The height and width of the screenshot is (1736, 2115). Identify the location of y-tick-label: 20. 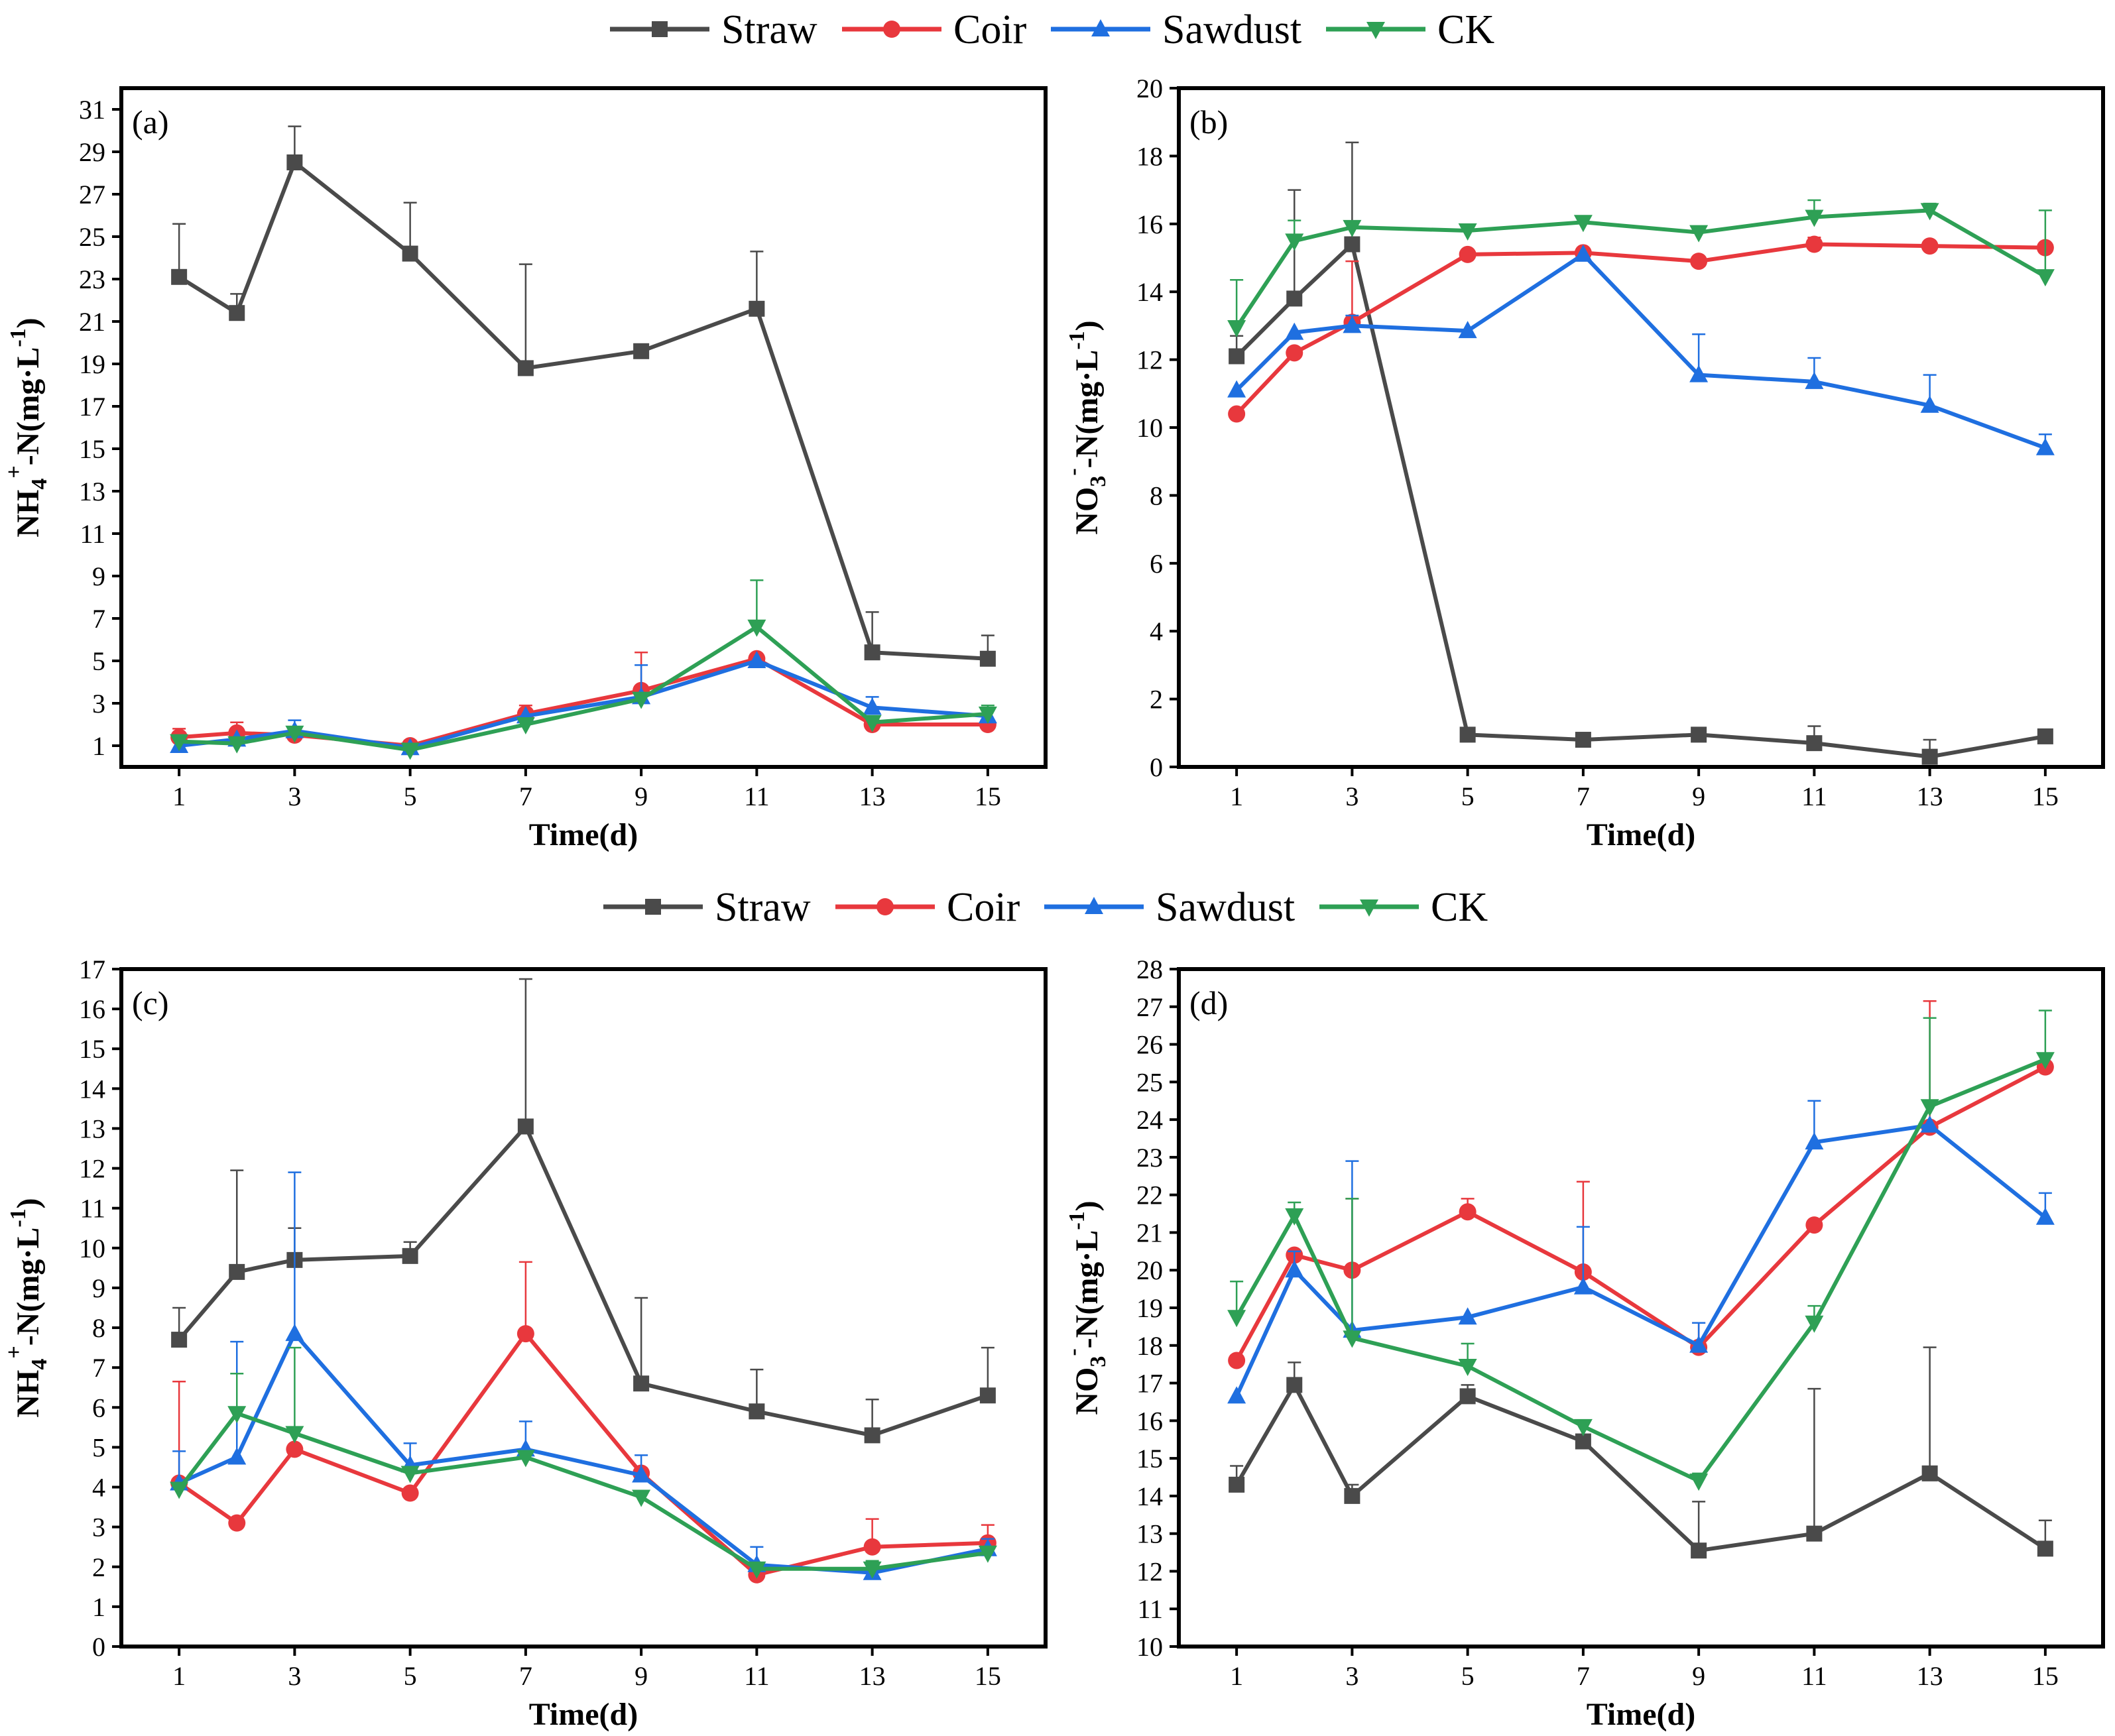
(1149, 1270).